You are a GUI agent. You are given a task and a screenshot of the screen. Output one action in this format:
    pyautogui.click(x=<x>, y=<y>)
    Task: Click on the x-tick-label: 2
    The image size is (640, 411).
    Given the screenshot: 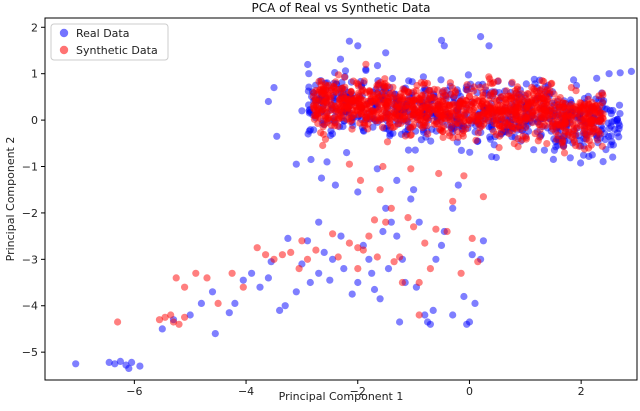 What is the action you would take?
    pyautogui.click(x=581, y=391)
    